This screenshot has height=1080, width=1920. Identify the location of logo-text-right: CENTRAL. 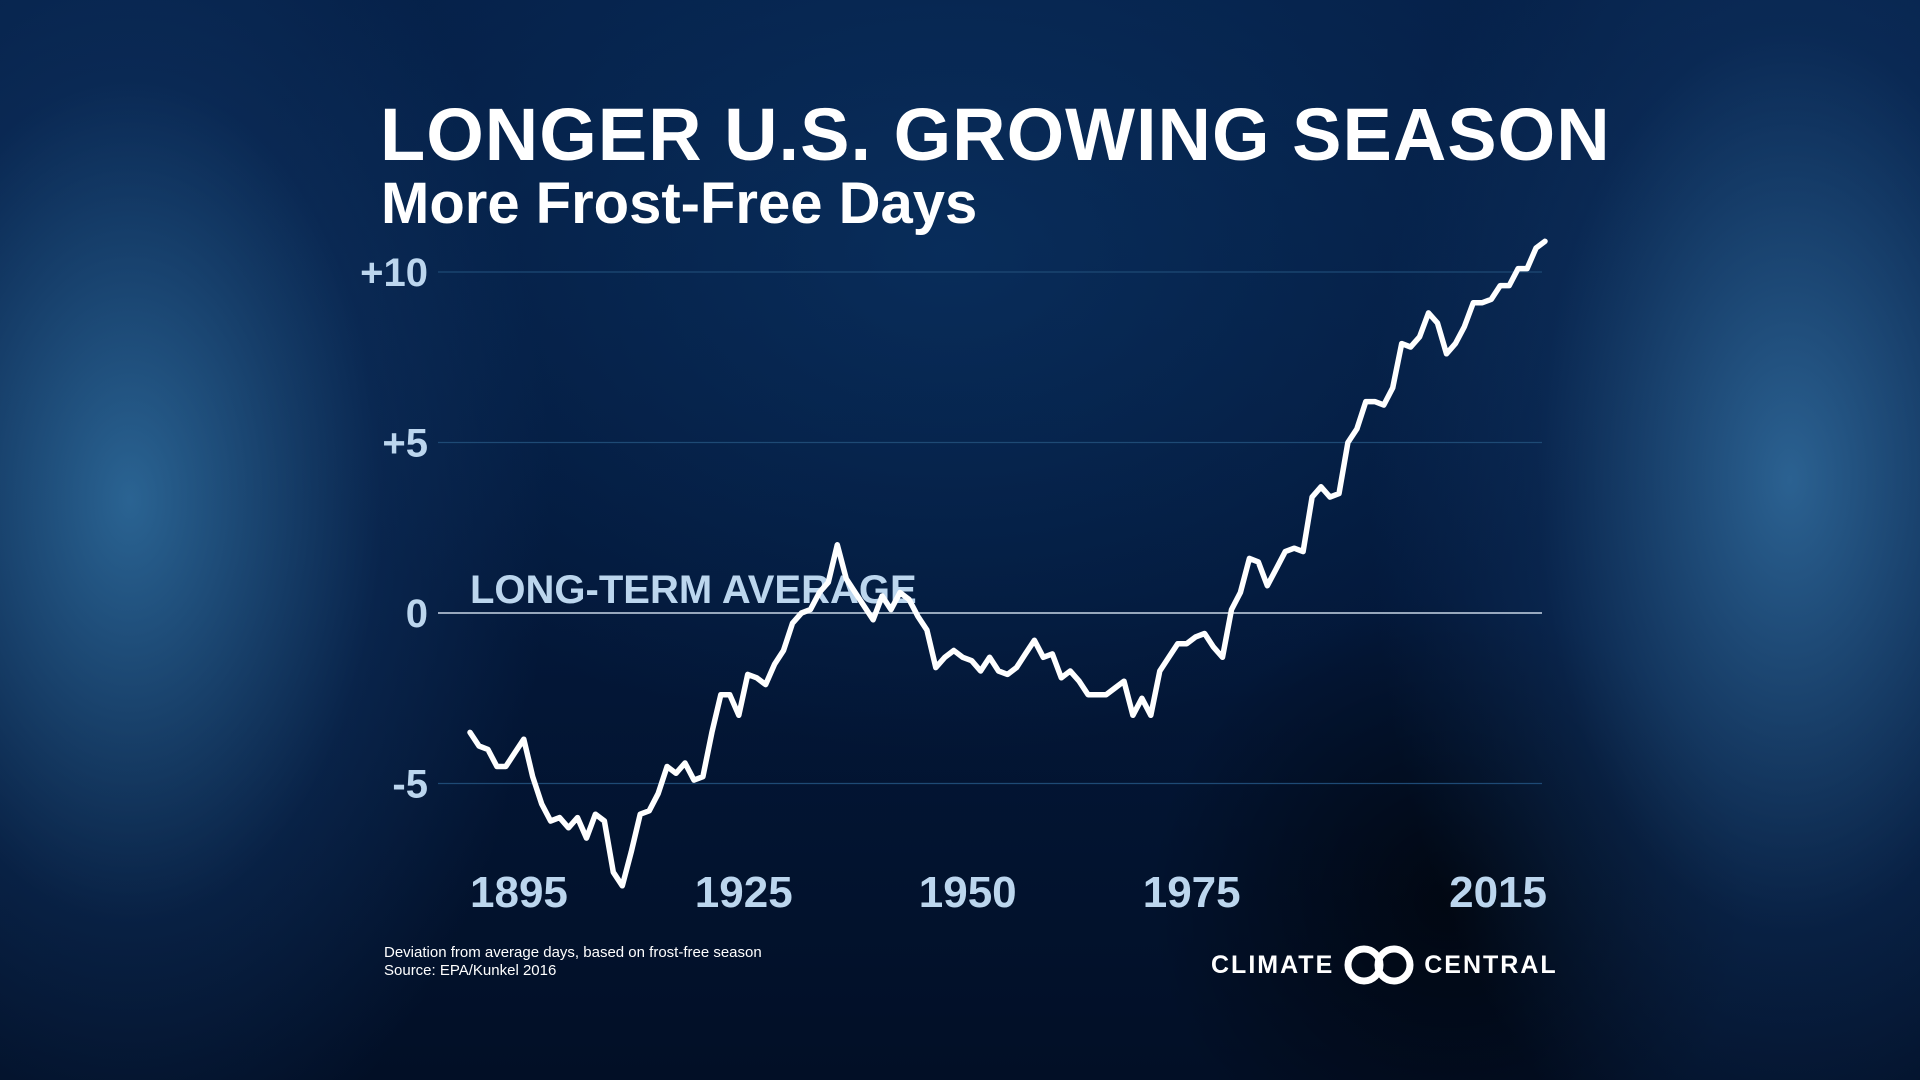
(1491, 964).